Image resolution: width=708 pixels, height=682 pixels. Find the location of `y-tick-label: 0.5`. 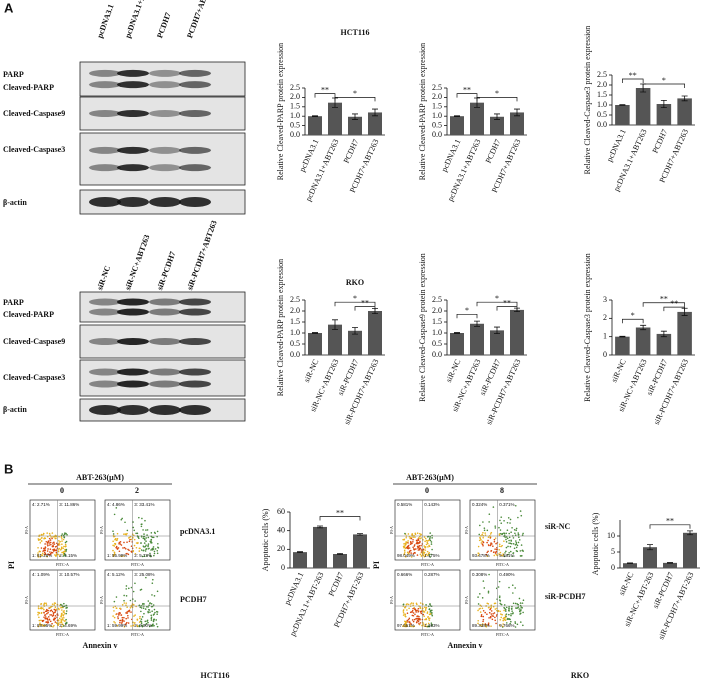

y-tick-label: 0.5 is located at coordinates (437, 124).